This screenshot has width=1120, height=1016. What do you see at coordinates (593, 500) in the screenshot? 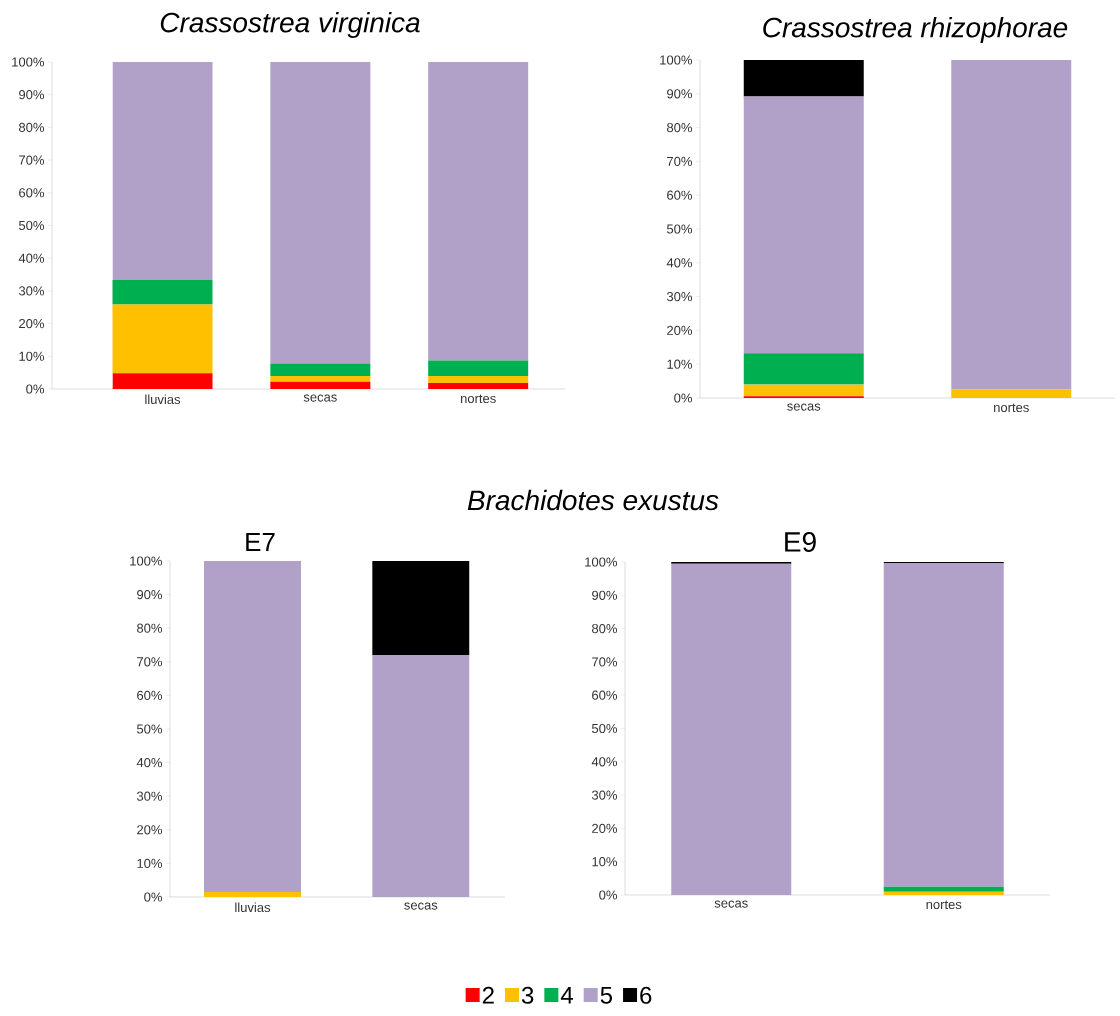
I see `text: Brachidotes exustus` at bounding box center [593, 500].